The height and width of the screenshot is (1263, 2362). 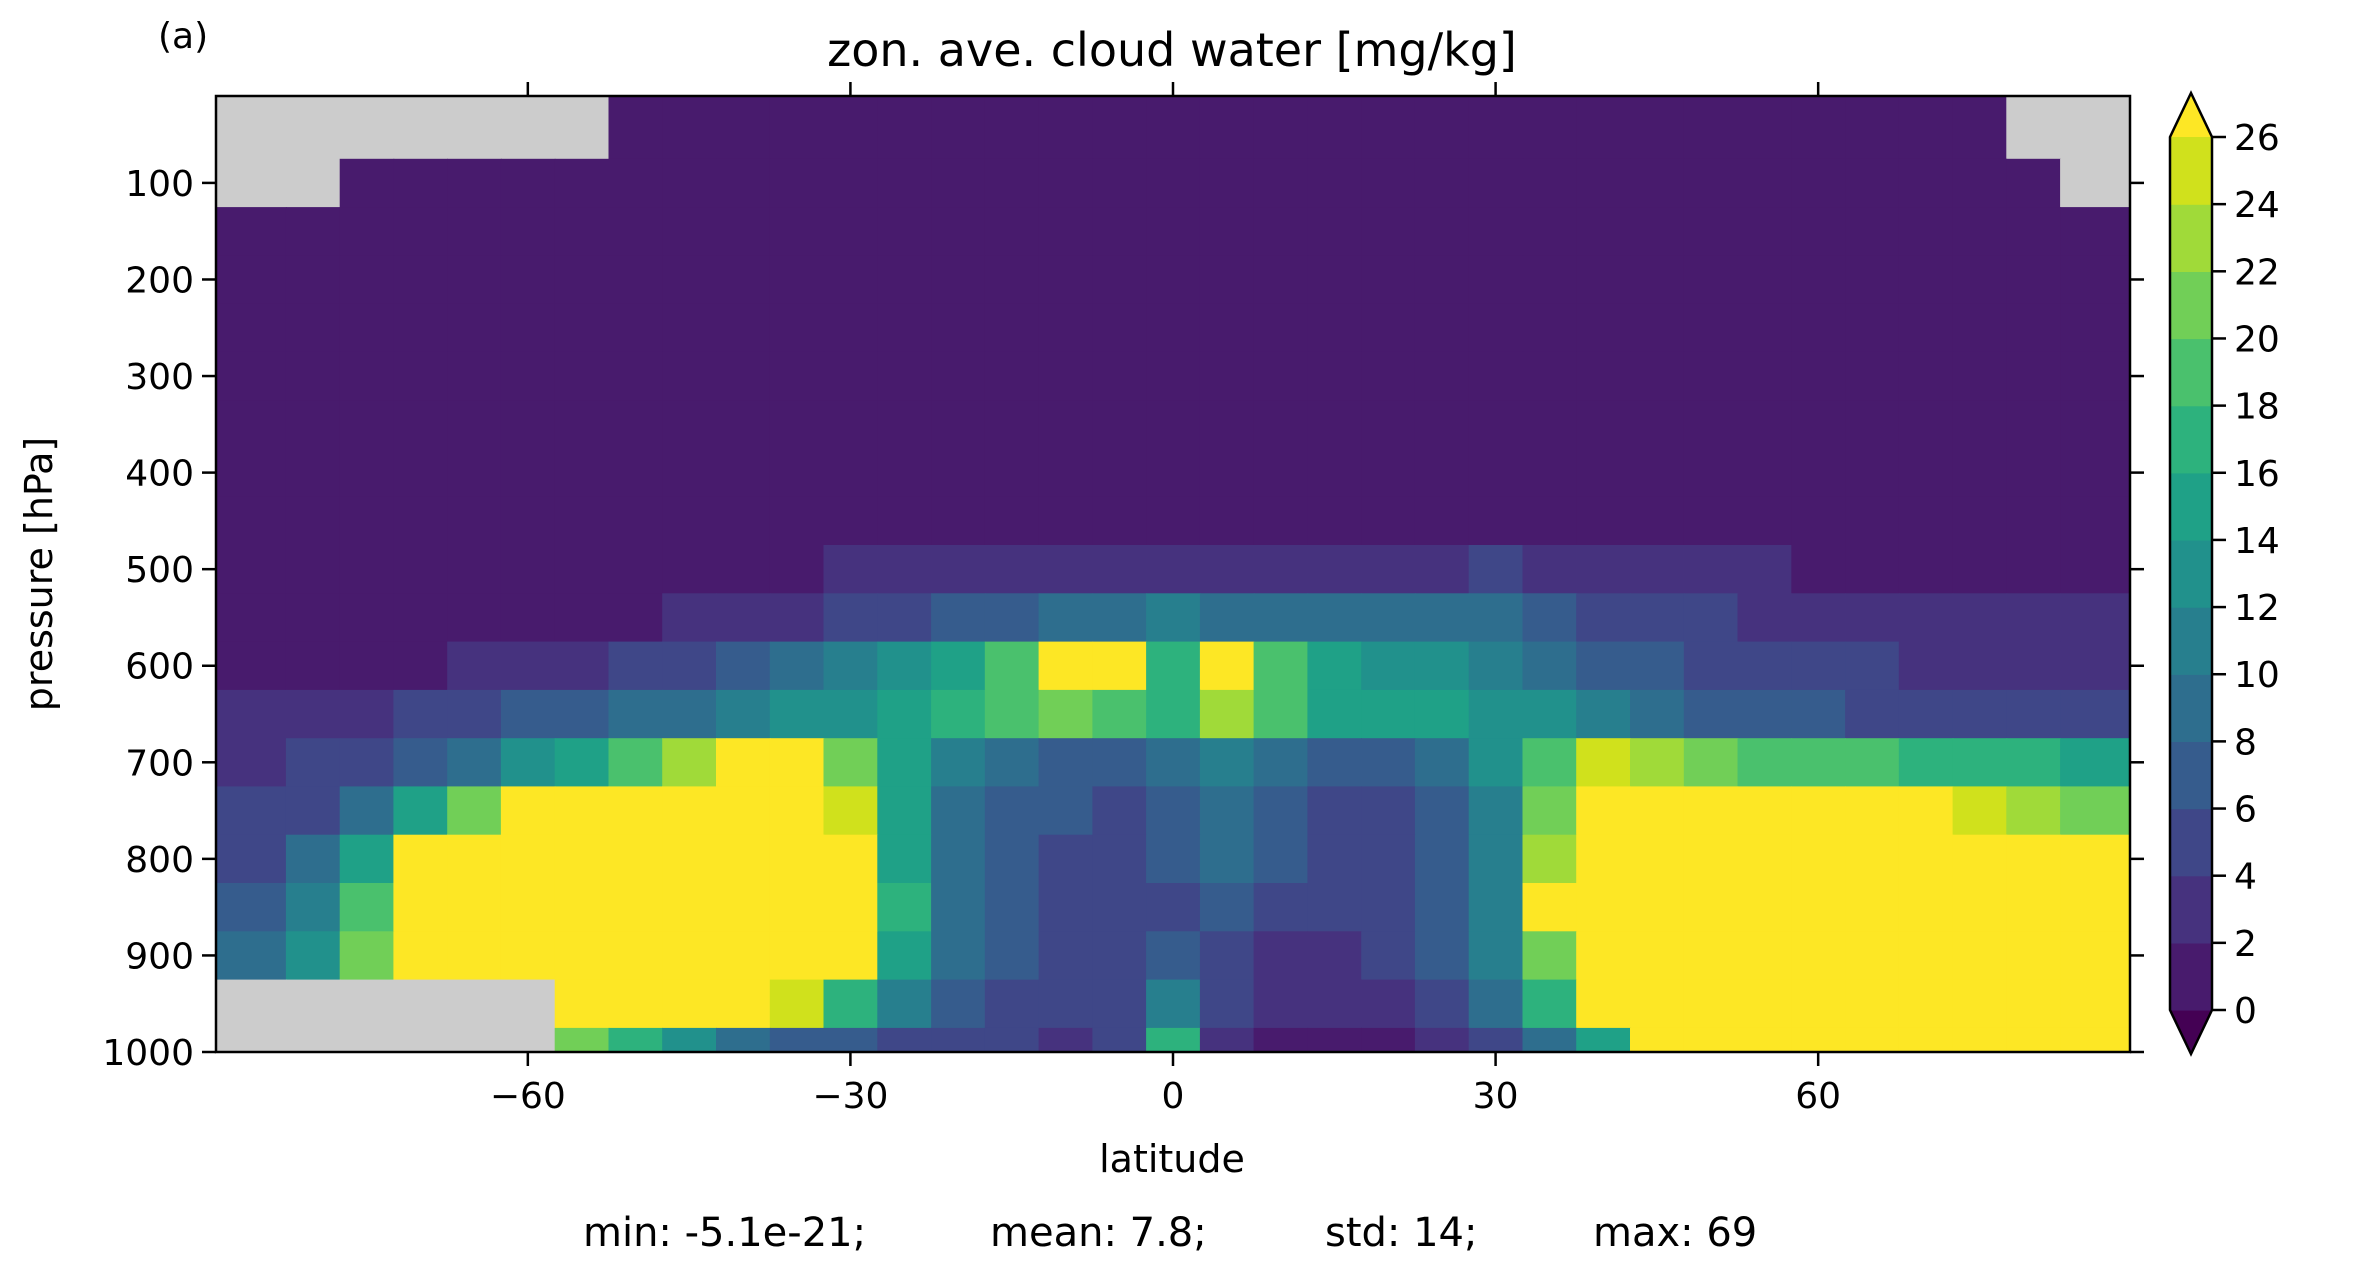 I want to click on colorbar-extend-under, so click(x=2191, y=1032).